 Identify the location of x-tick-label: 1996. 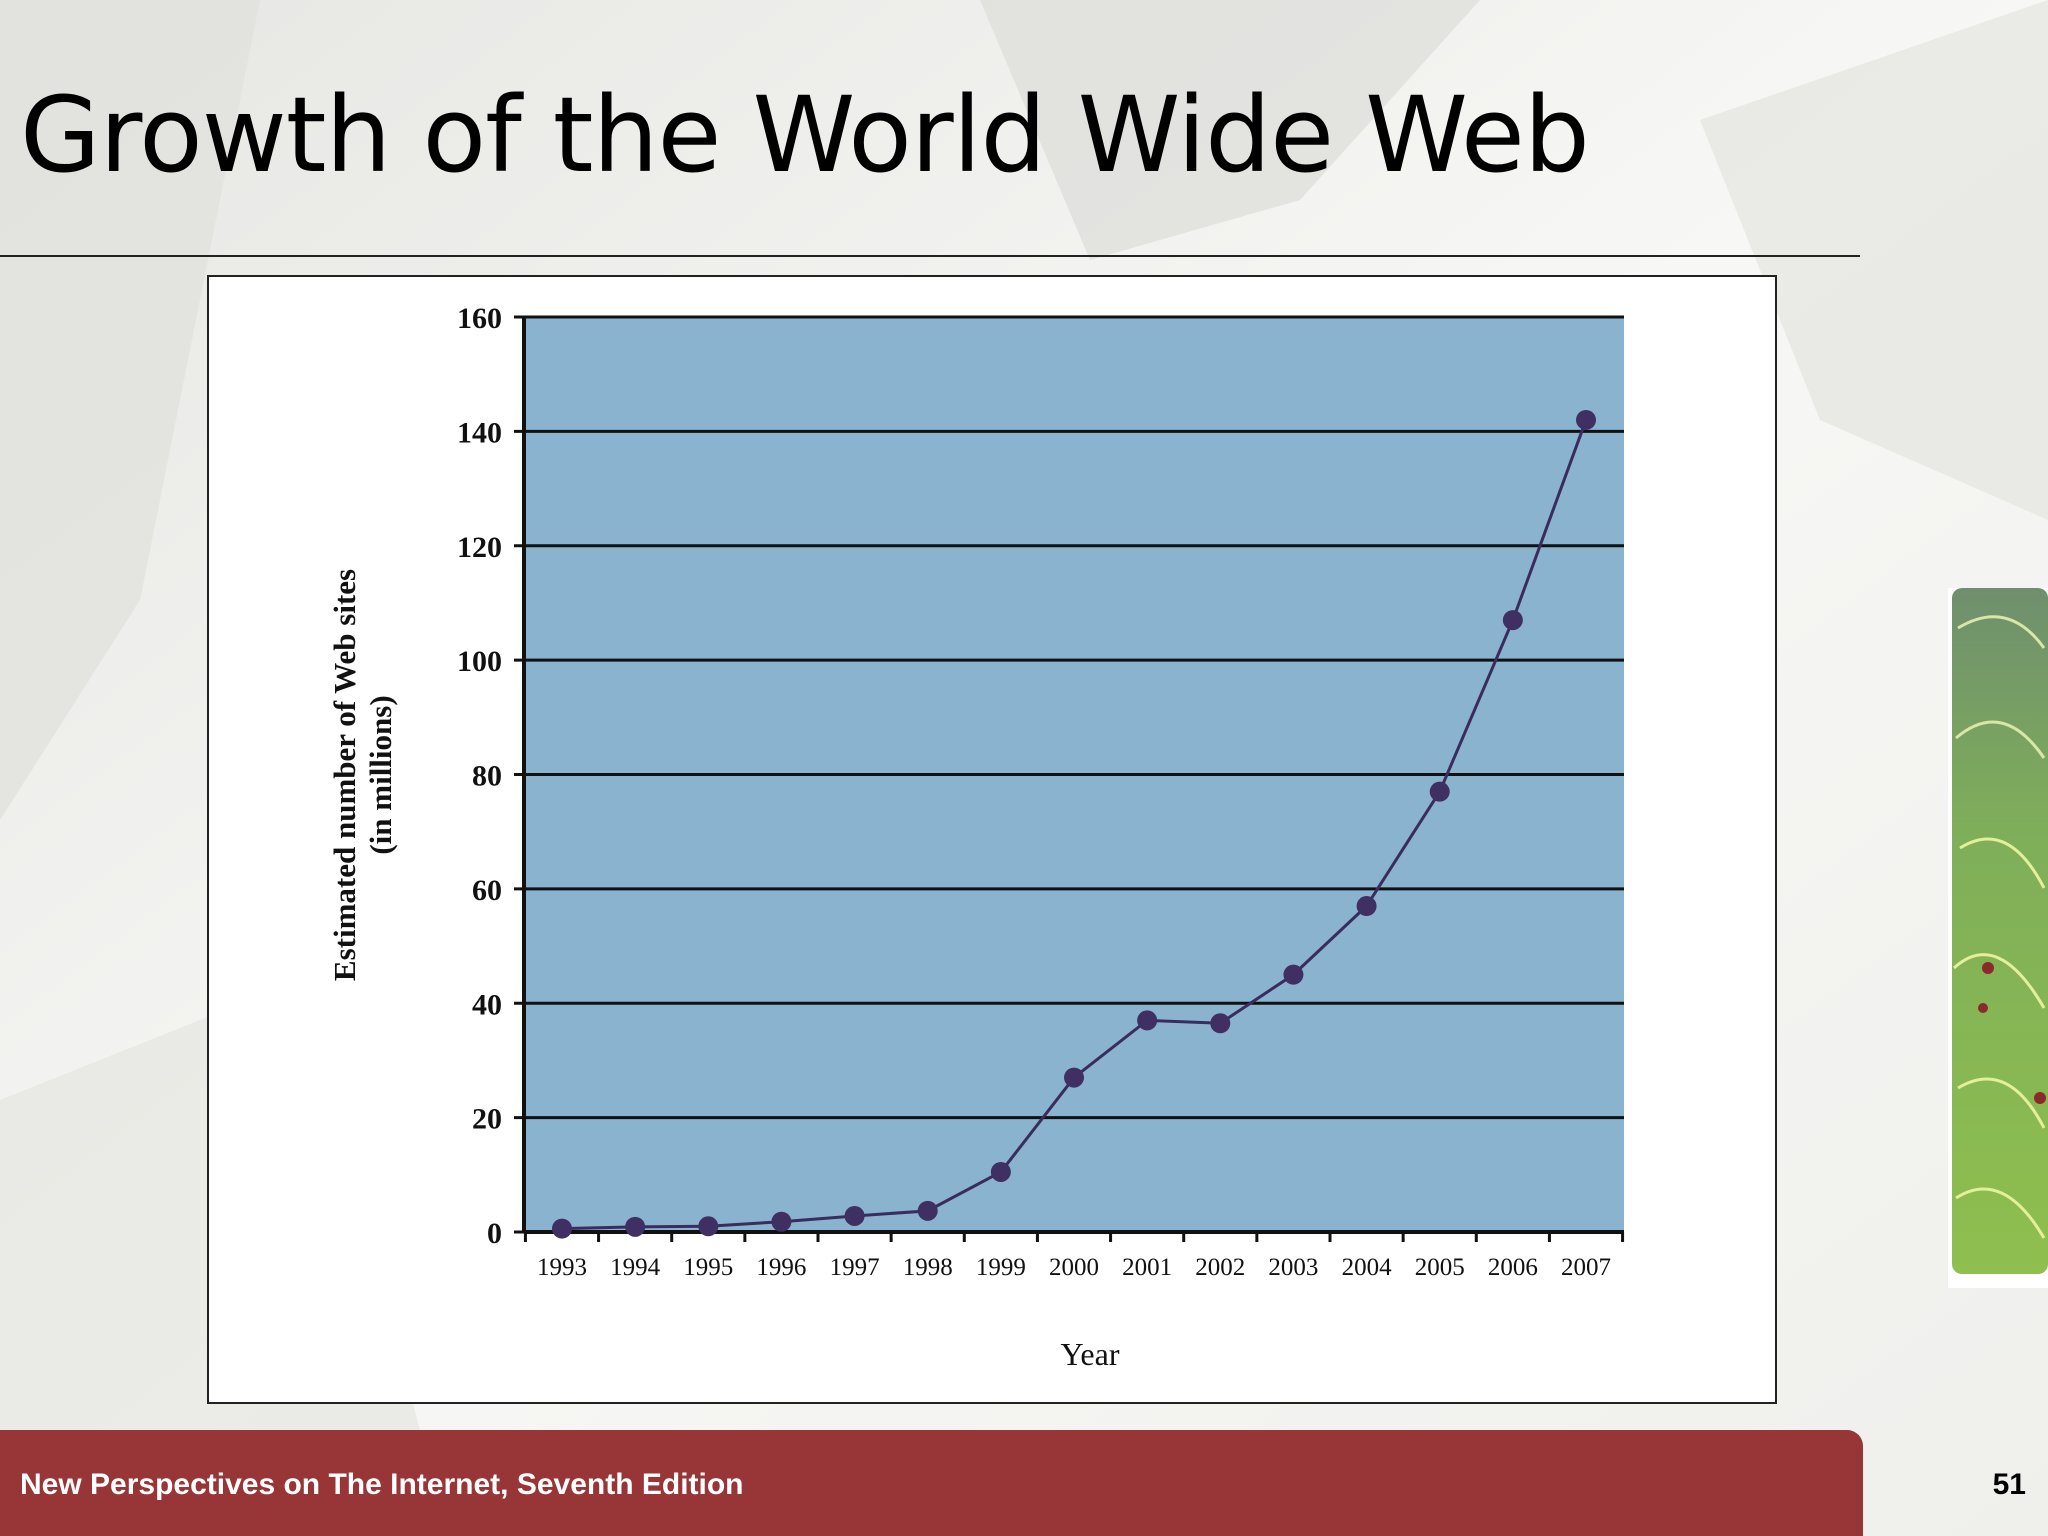
(781, 1267).